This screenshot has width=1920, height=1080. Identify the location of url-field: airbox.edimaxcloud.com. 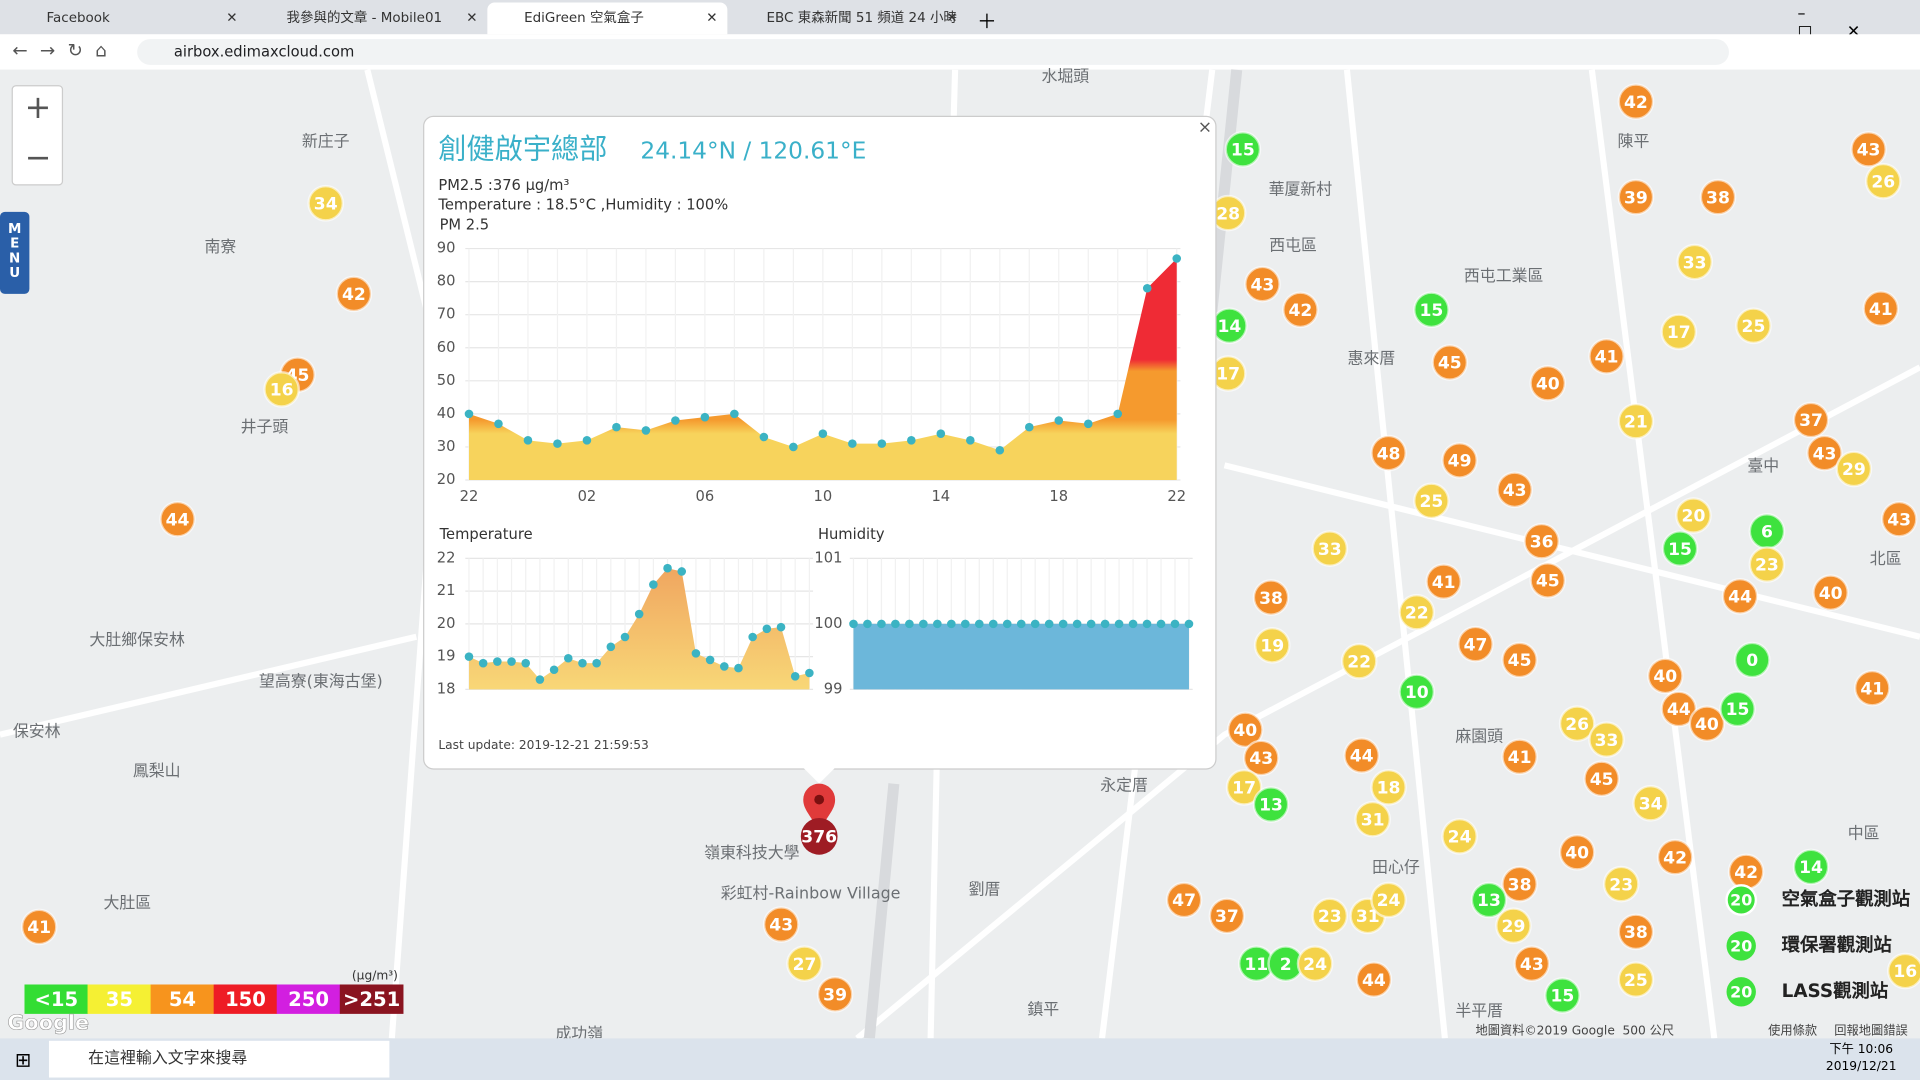
(933, 52).